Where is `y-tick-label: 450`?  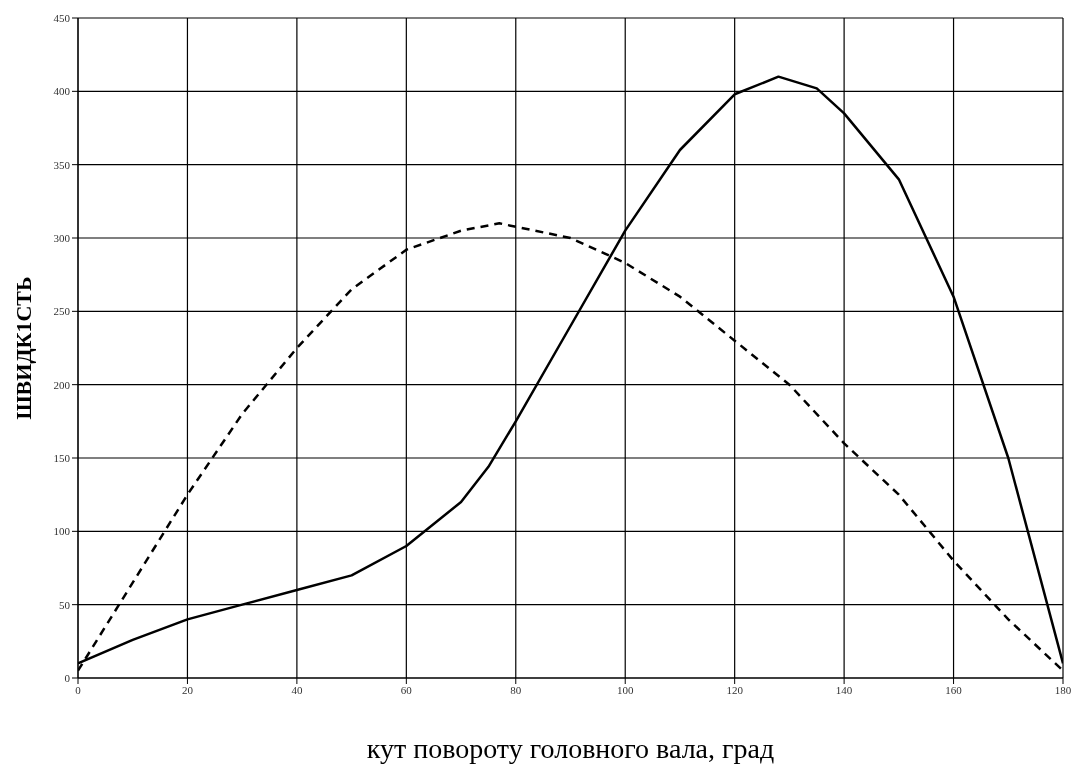
y-tick-label: 450 is located at coordinates (62, 17).